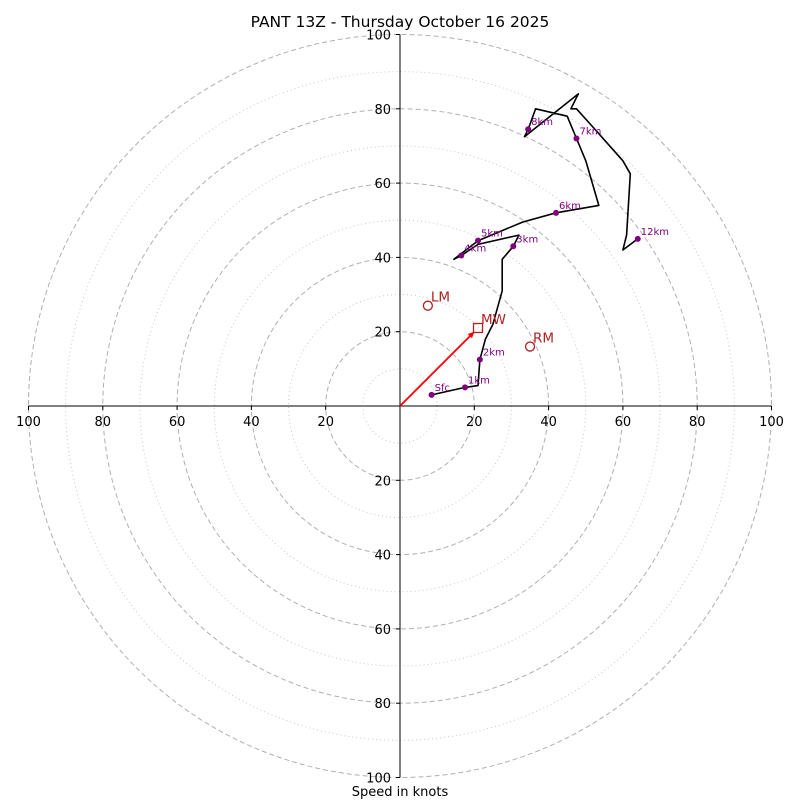  I want to click on hodograph-trace, so click(535, 244).